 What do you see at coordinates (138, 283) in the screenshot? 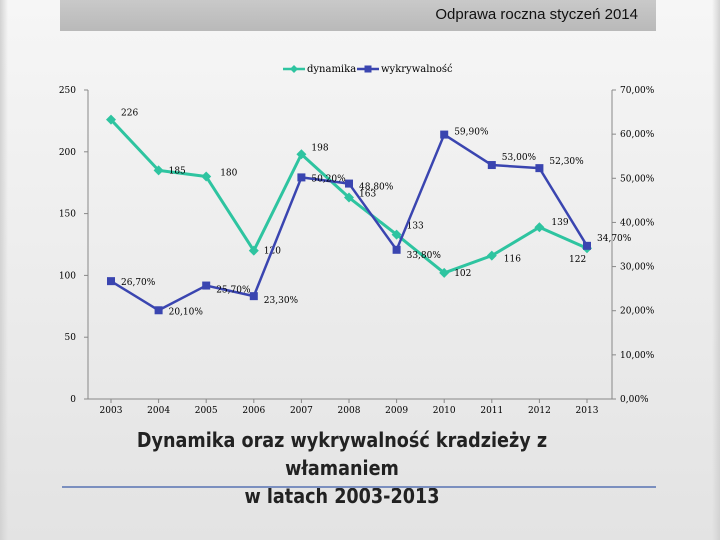
I see `data-label-wykrywalnosc: 26,70%` at bounding box center [138, 283].